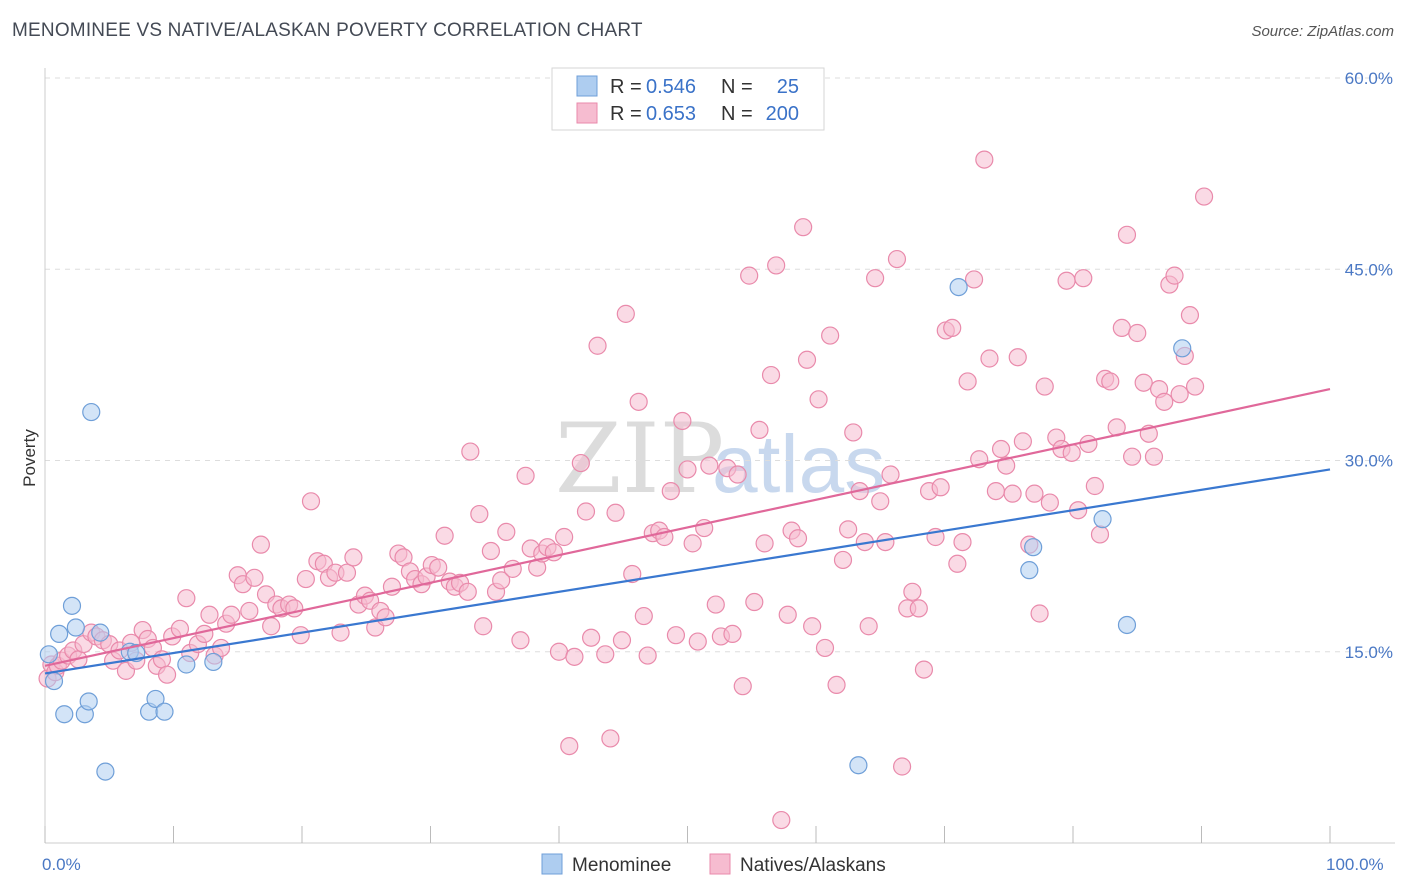 The height and width of the screenshot is (892, 1406). Describe the element at coordinates (626, 114) in the screenshot. I see `legend-r-label-2: R =` at that location.